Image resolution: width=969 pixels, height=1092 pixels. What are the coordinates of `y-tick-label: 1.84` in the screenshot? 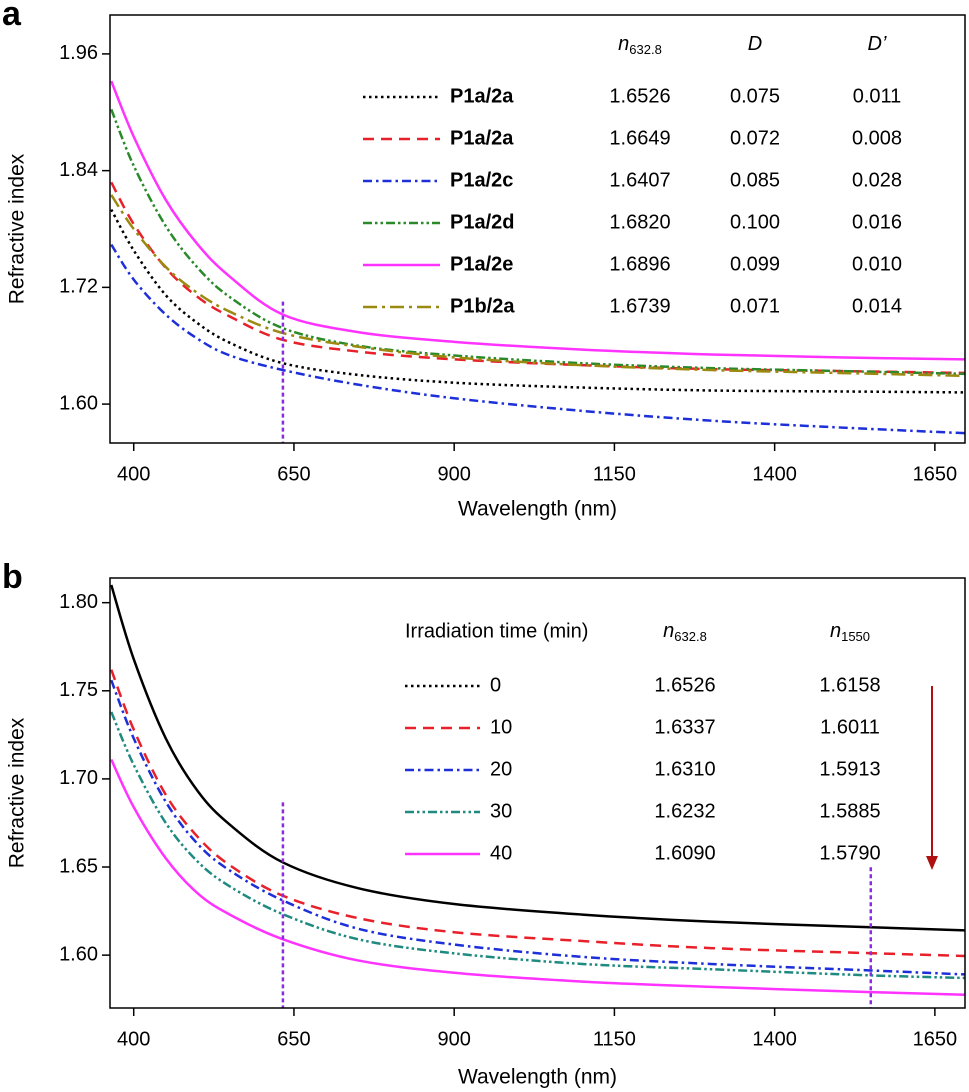 It's located at (78, 170).